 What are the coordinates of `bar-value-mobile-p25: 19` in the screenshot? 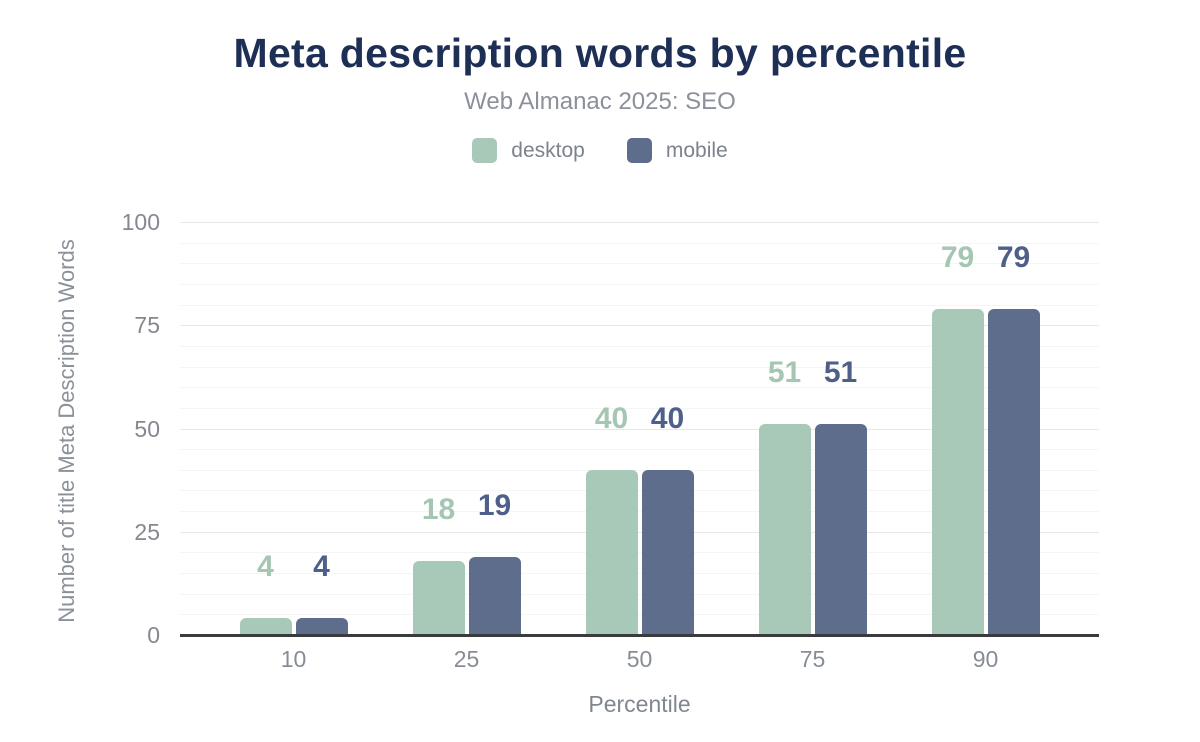 It's located at (494, 505).